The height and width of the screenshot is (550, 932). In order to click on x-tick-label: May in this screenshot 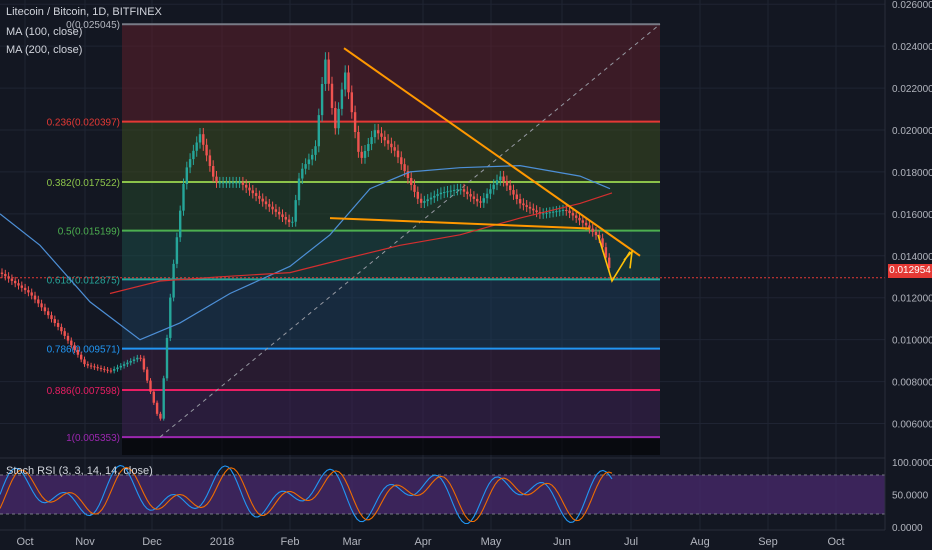, I will do `click(491, 542)`.